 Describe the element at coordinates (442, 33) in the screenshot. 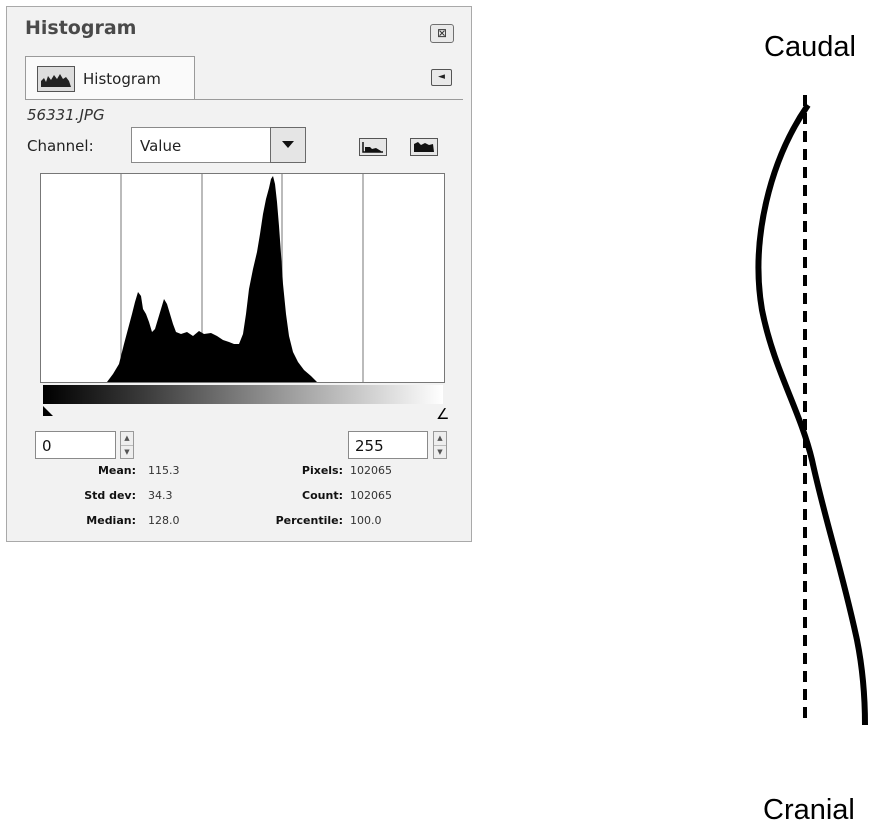

I see `close-icon: ⊠` at that location.